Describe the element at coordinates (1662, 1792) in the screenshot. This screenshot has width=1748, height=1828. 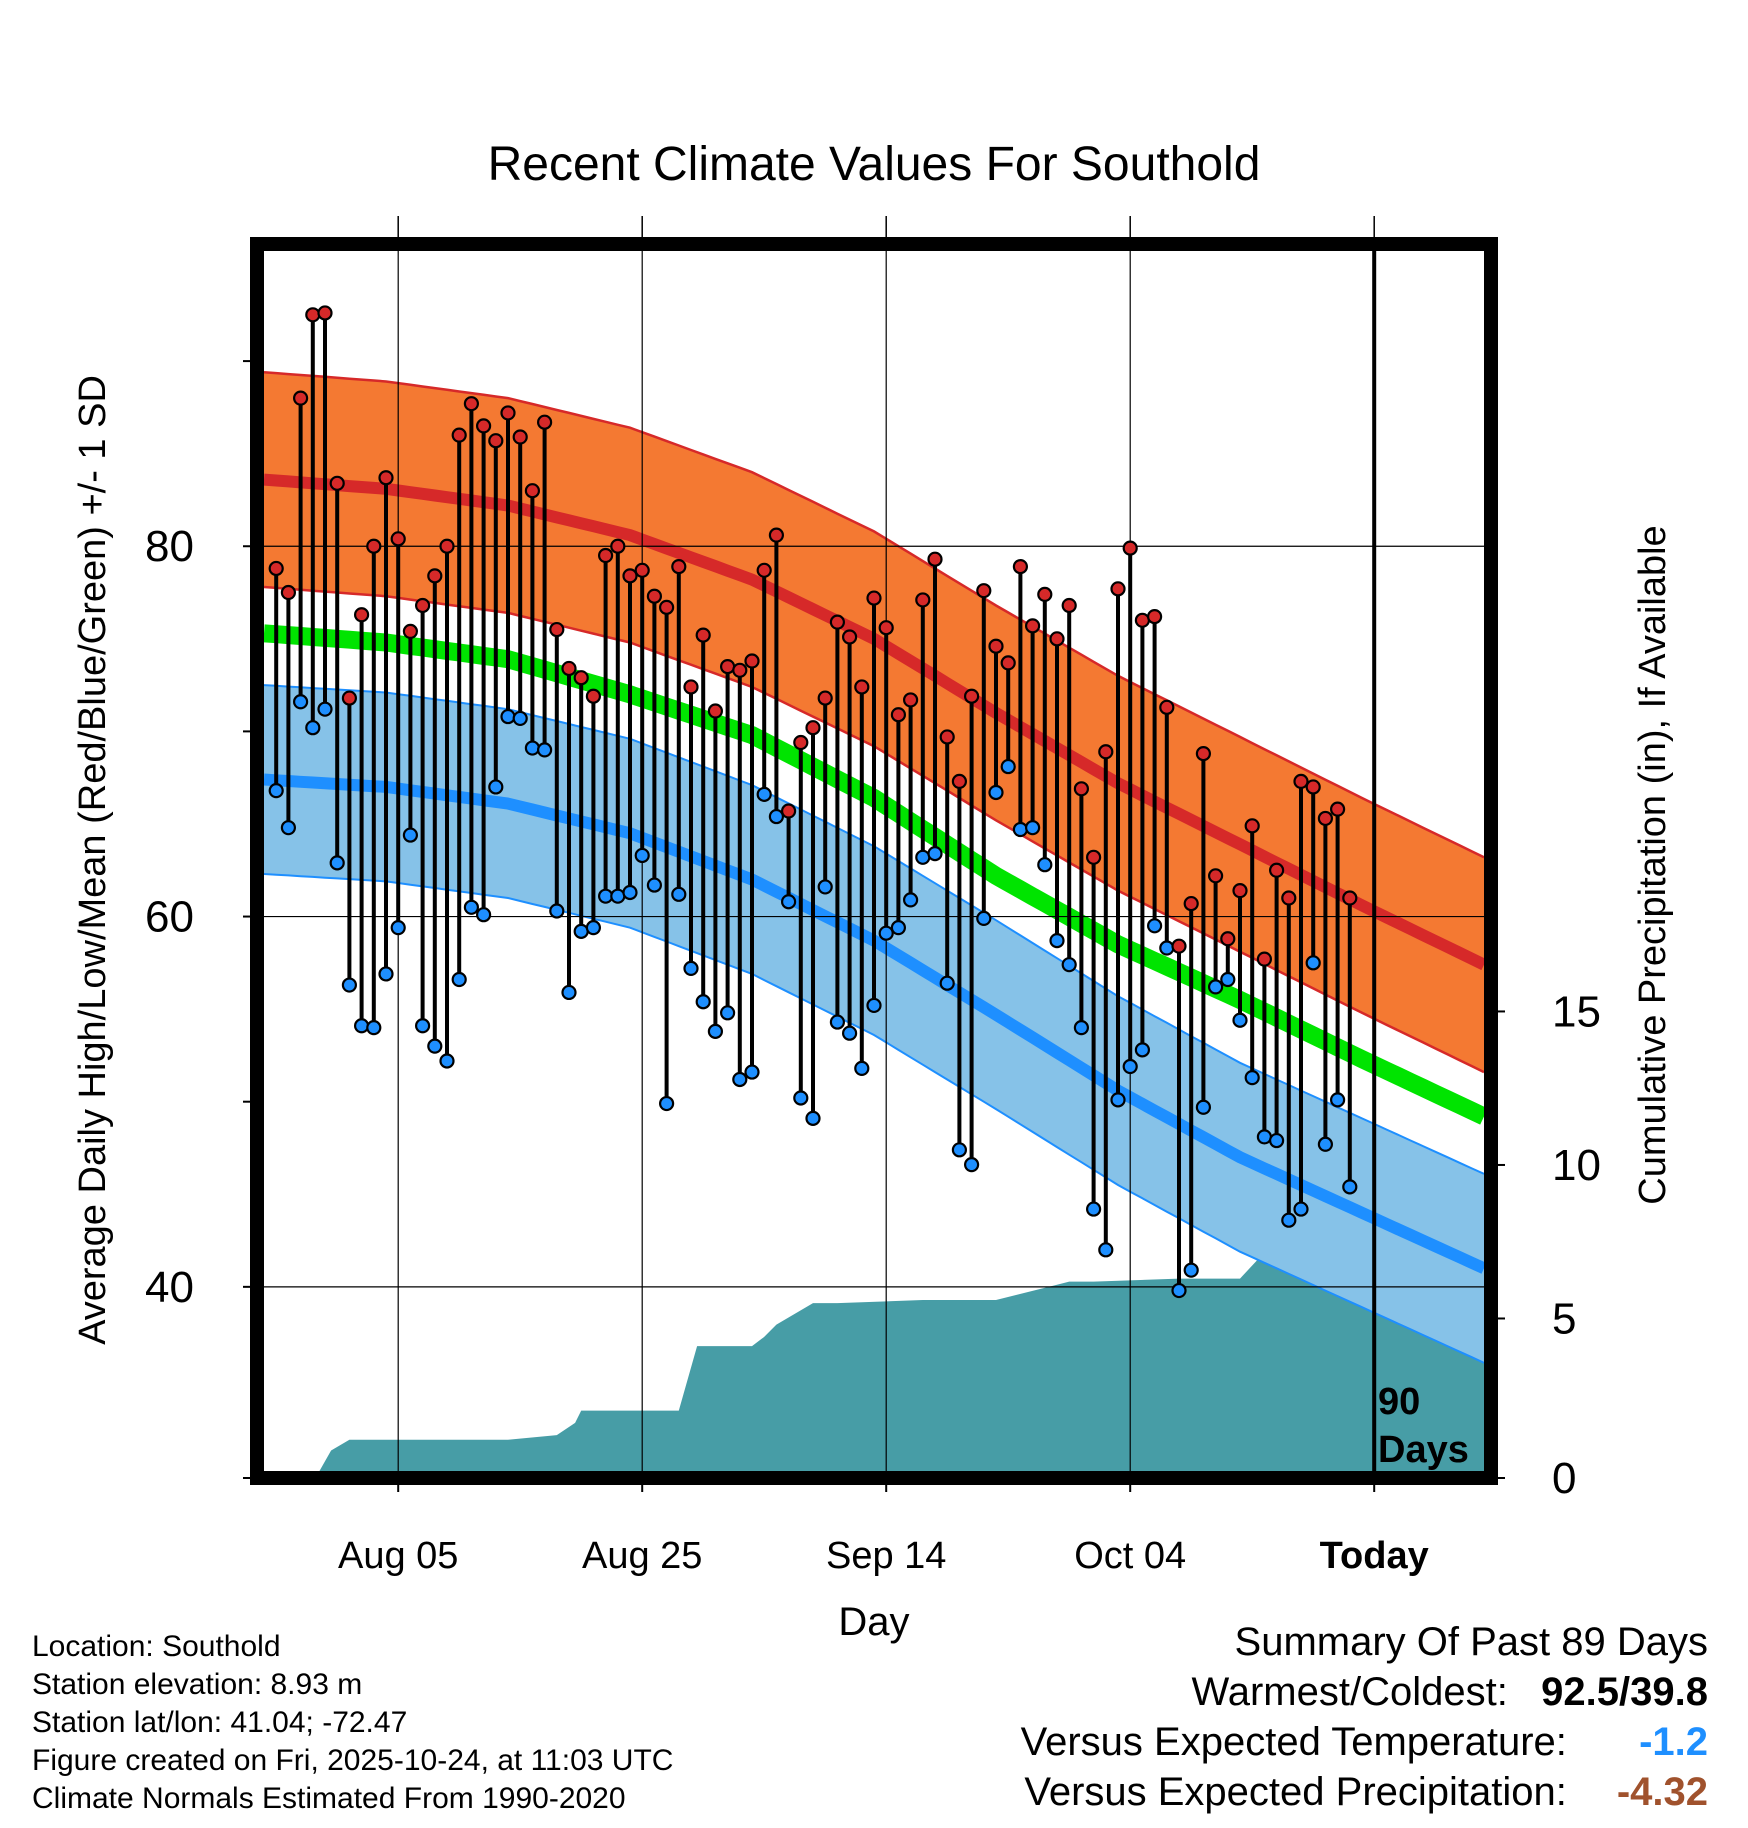
I see `summary-precip-value: -4.32` at that location.